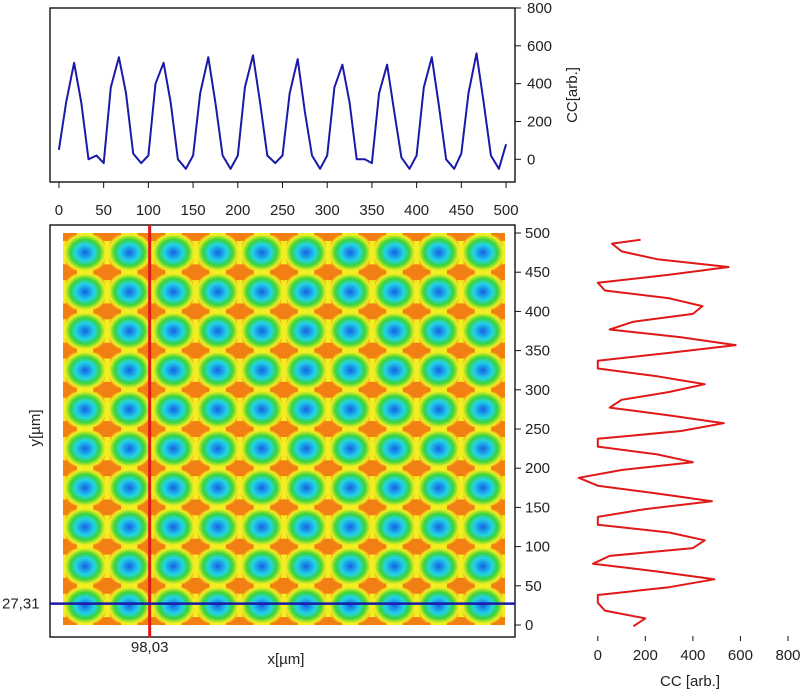 This screenshot has width=803, height=694. What do you see at coordinates (539, 84) in the screenshot?
I see `top-y-tick-label: 400` at bounding box center [539, 84].